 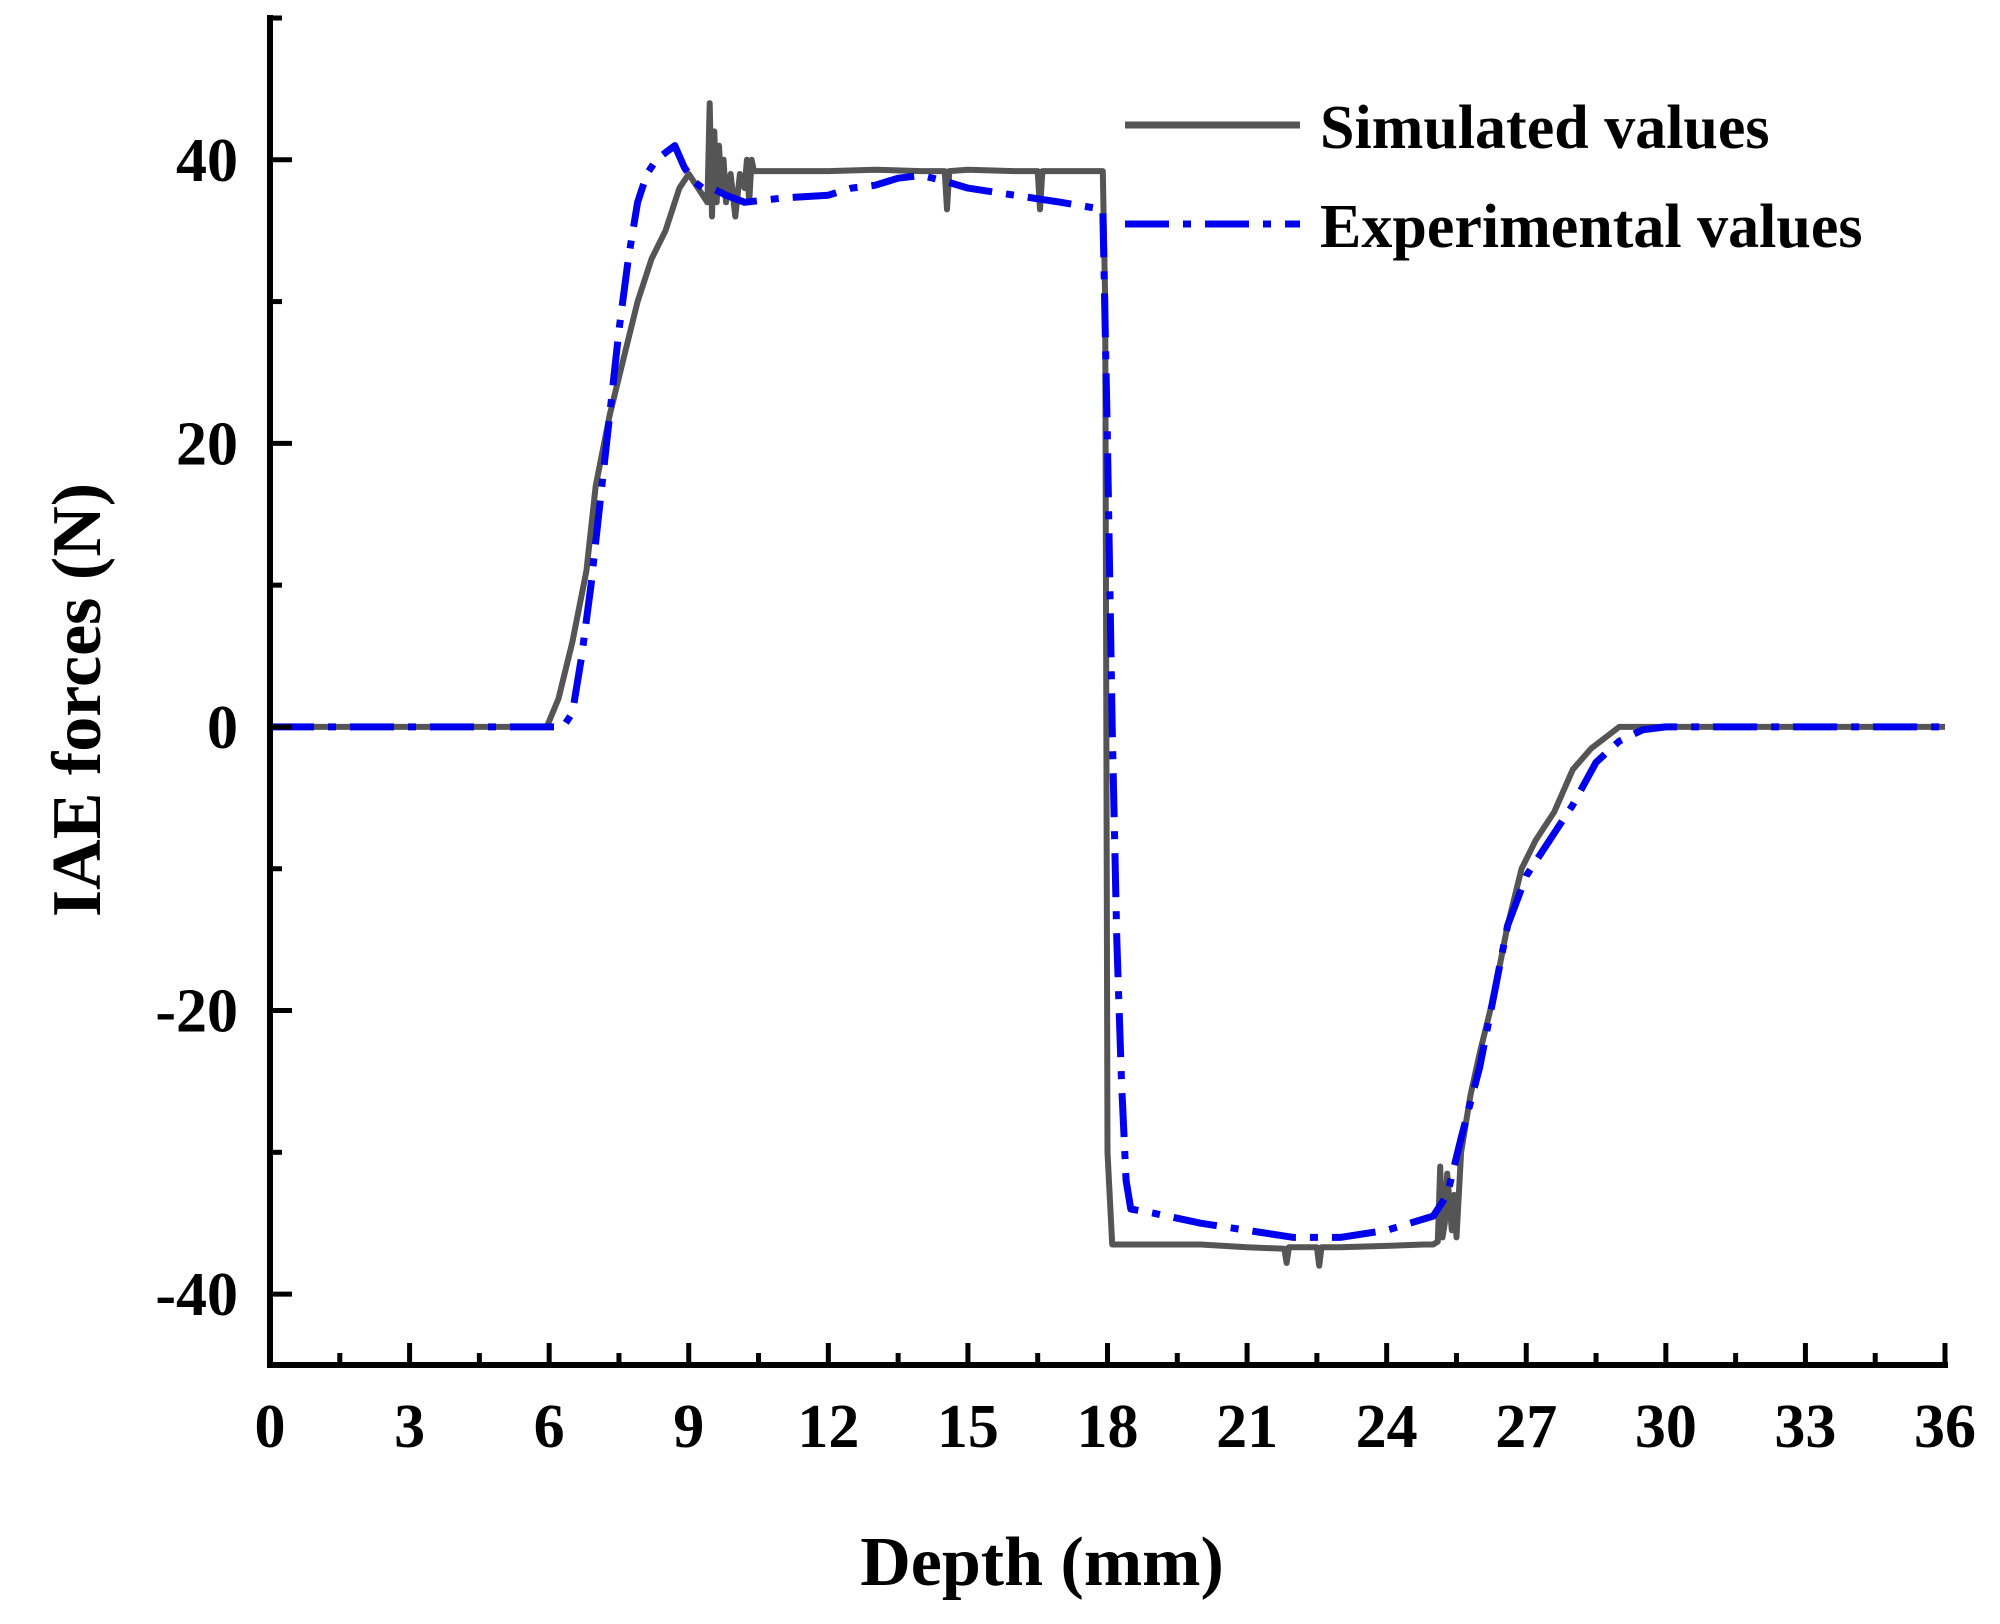 I want to click on x-tick-label: 21, so click(x=1247, y=1427).